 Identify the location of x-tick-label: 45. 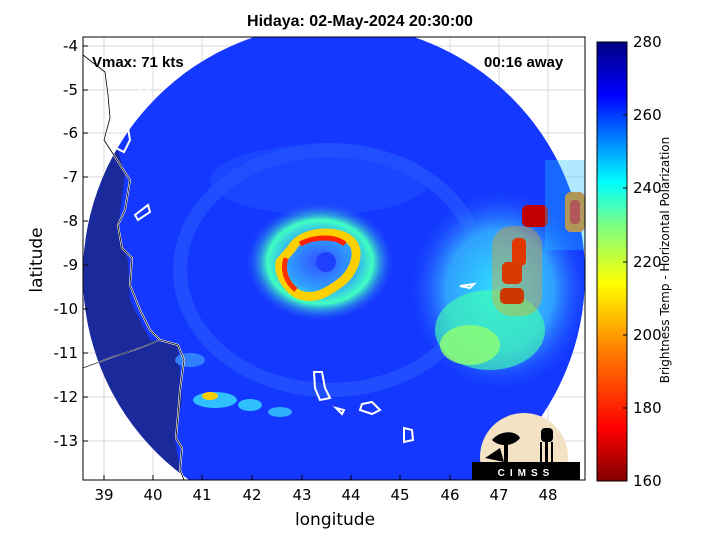
(399, 495).